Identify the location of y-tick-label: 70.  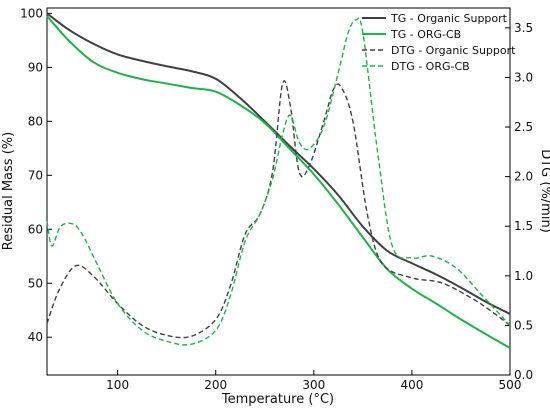
(35, 175).